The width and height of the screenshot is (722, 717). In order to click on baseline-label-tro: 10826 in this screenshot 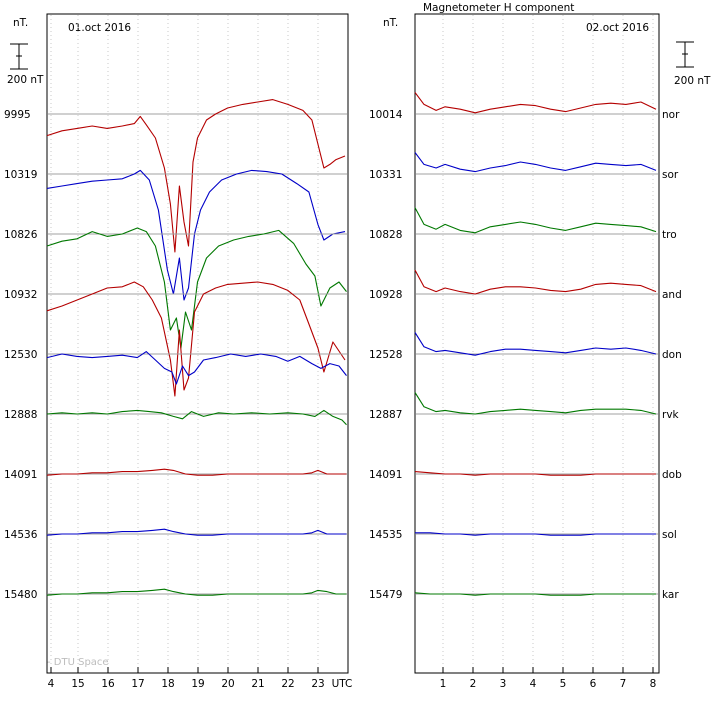, I will do `click(21, 235)`.